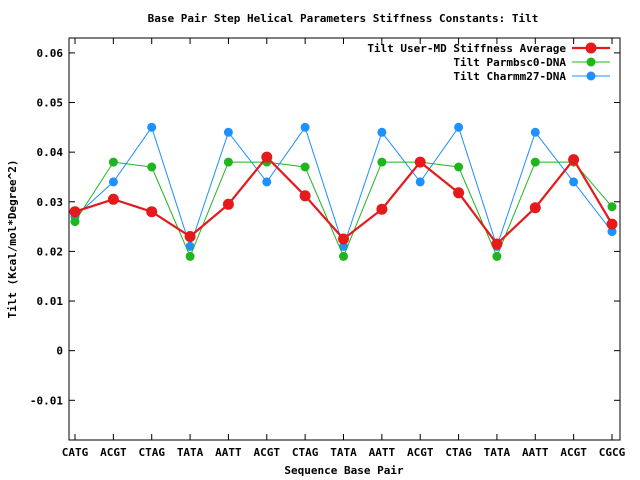  I want to click on x-tick-label: CGCG, so click(612, 452).